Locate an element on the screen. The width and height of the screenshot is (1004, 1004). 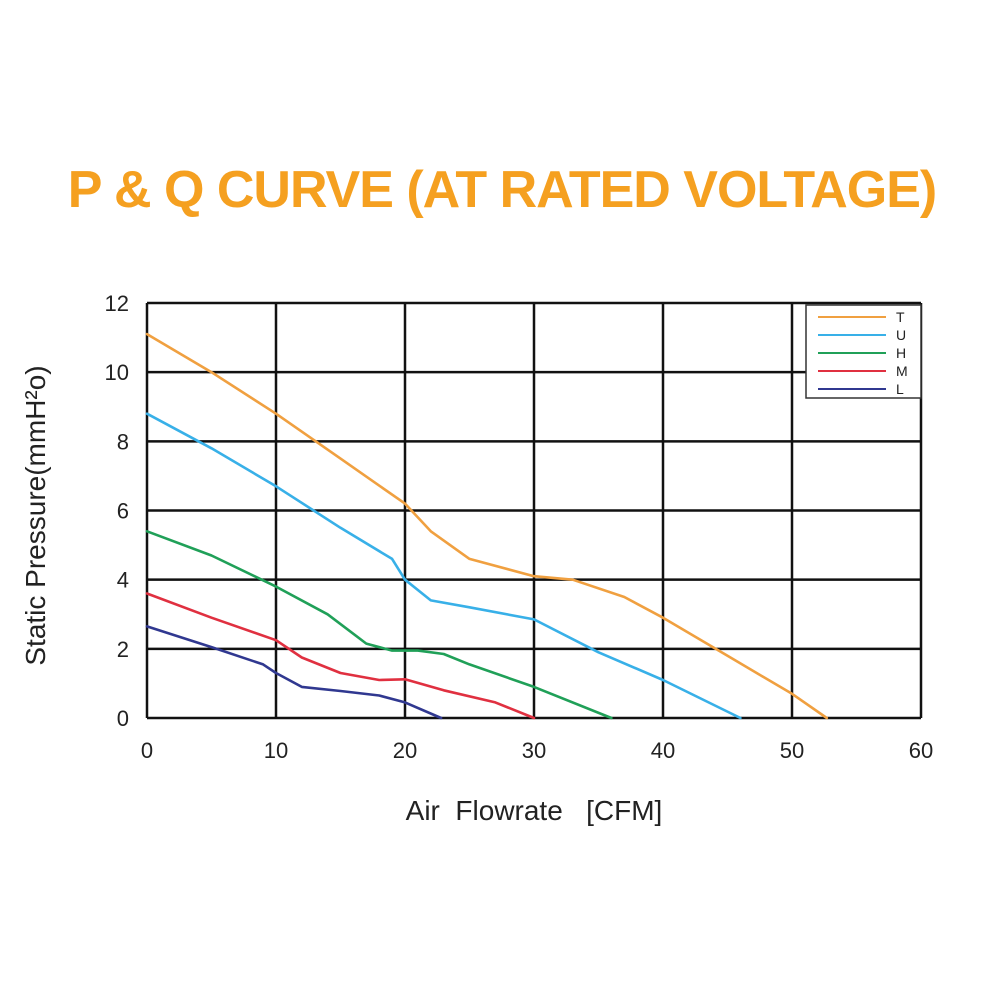
series-line-H is located at coordinates (379, 625).